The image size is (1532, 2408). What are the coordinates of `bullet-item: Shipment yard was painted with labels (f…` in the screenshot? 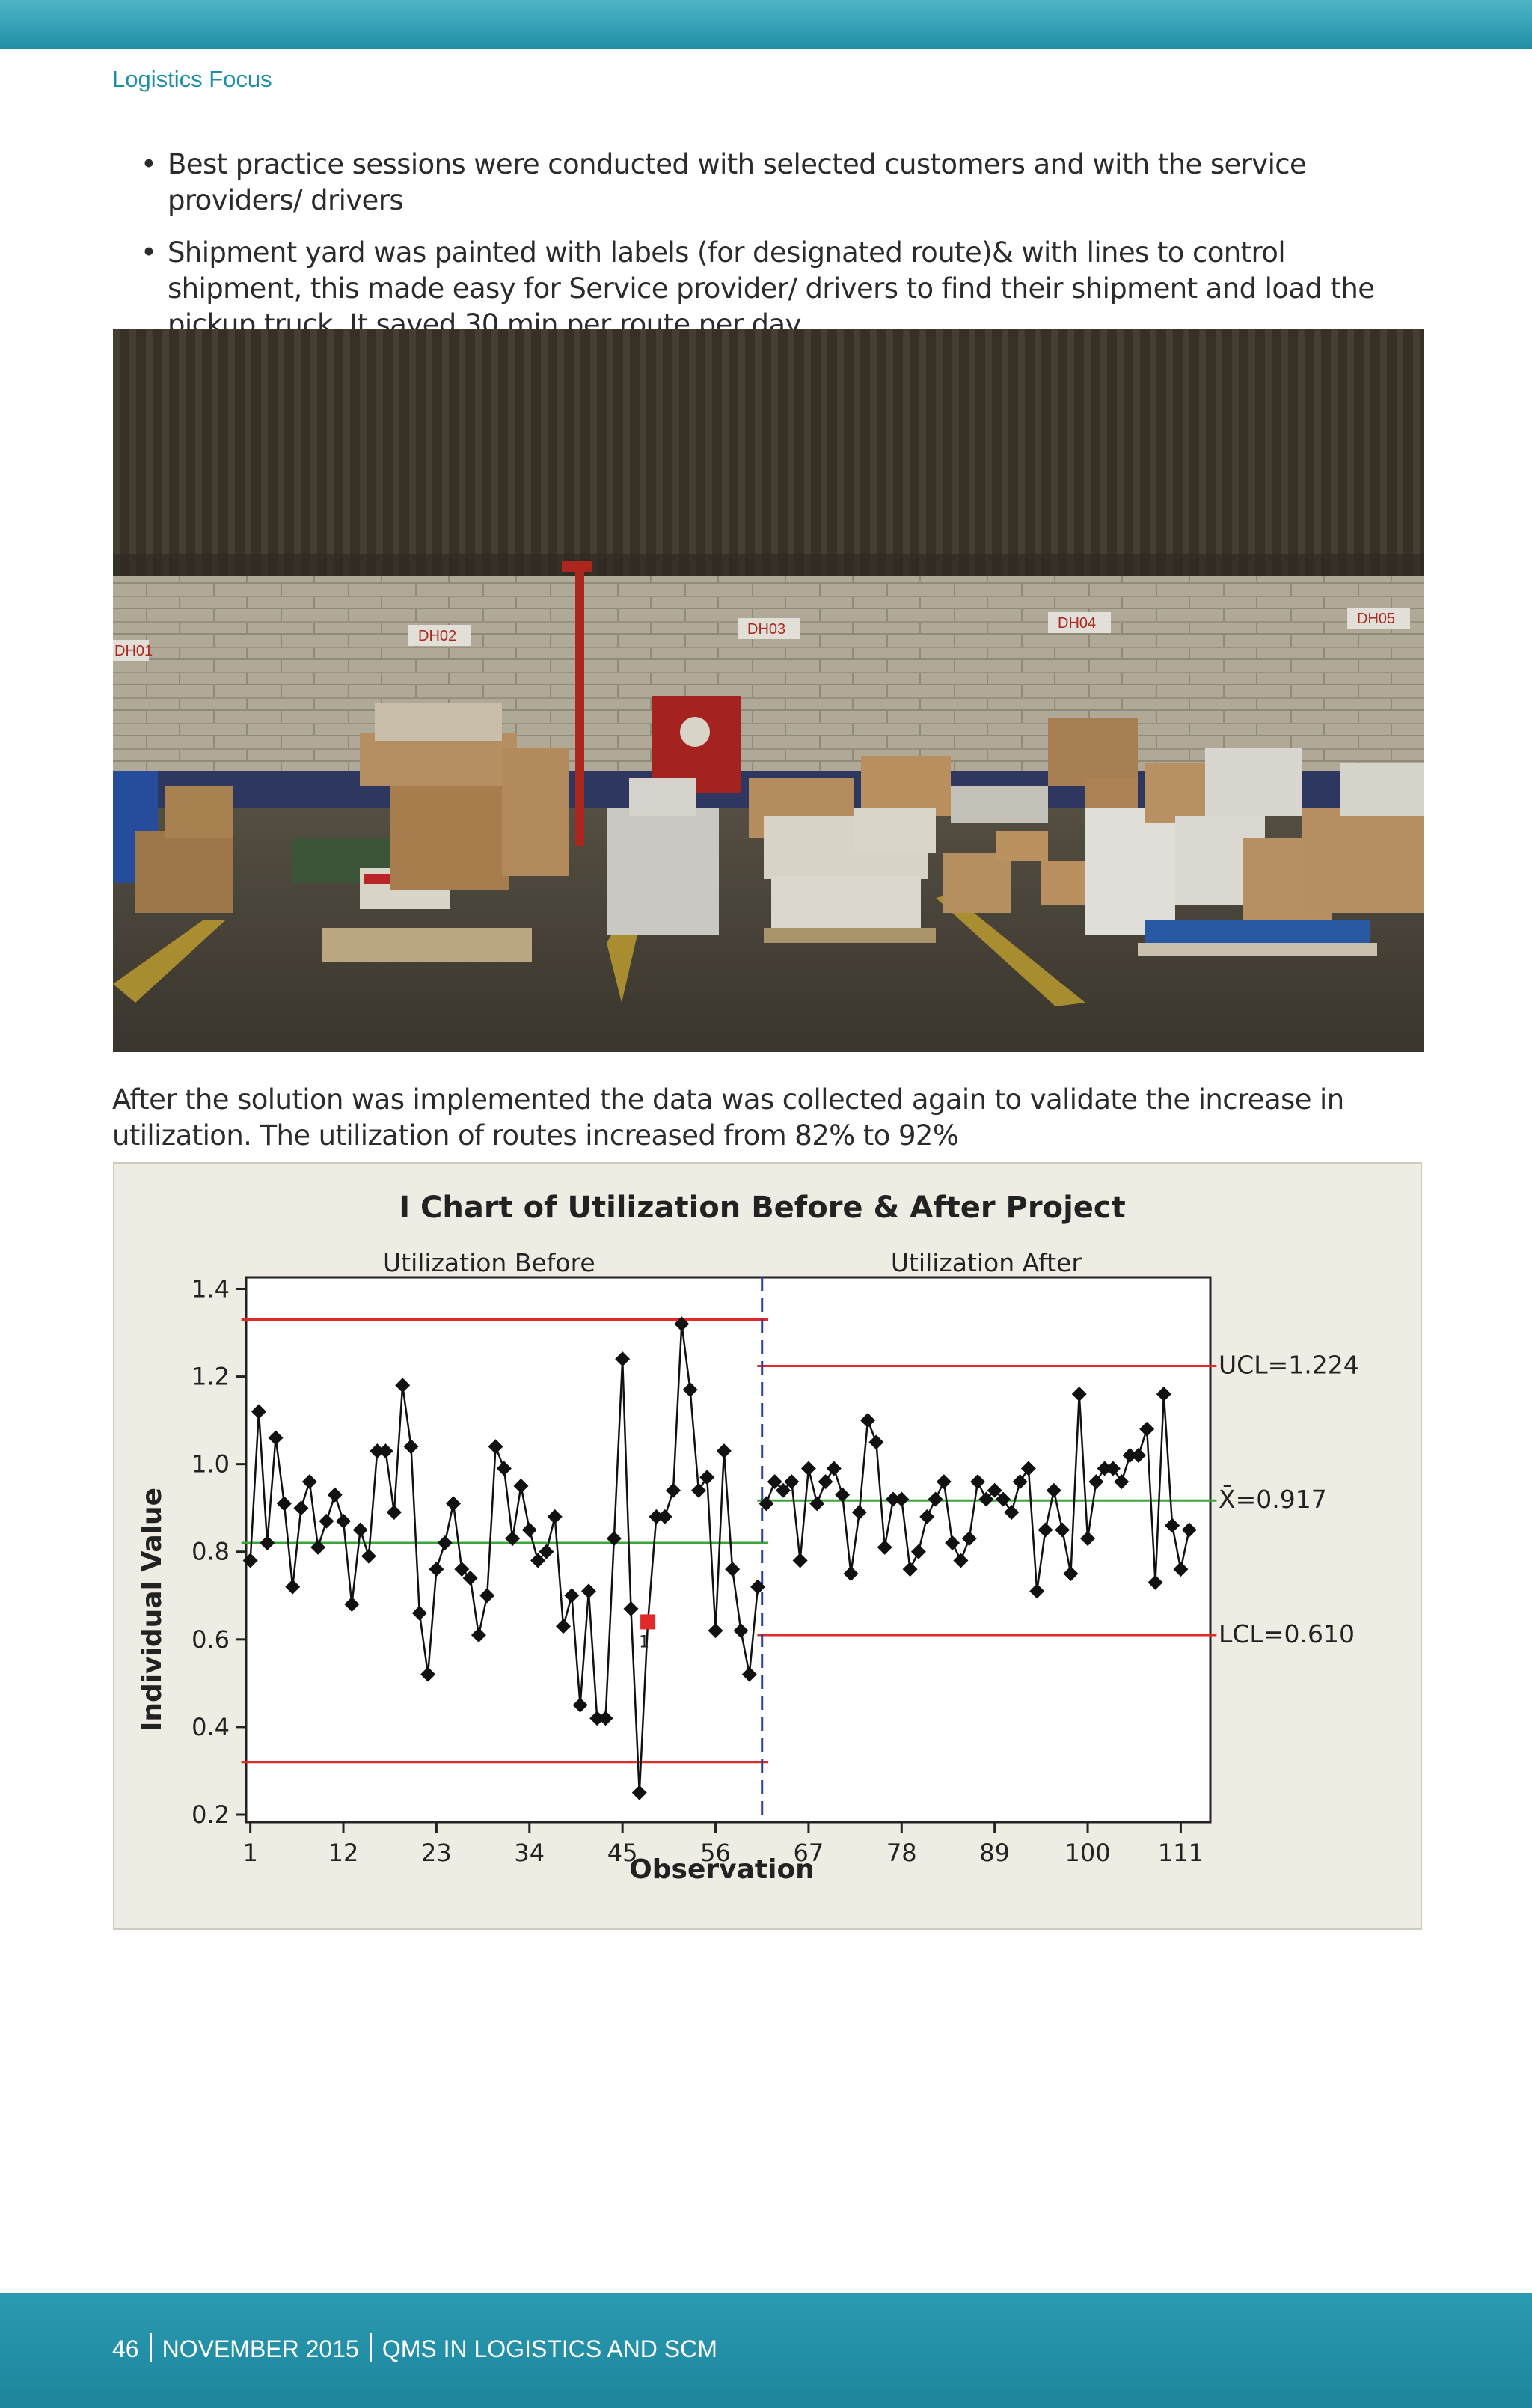 It's located at (768, 289).